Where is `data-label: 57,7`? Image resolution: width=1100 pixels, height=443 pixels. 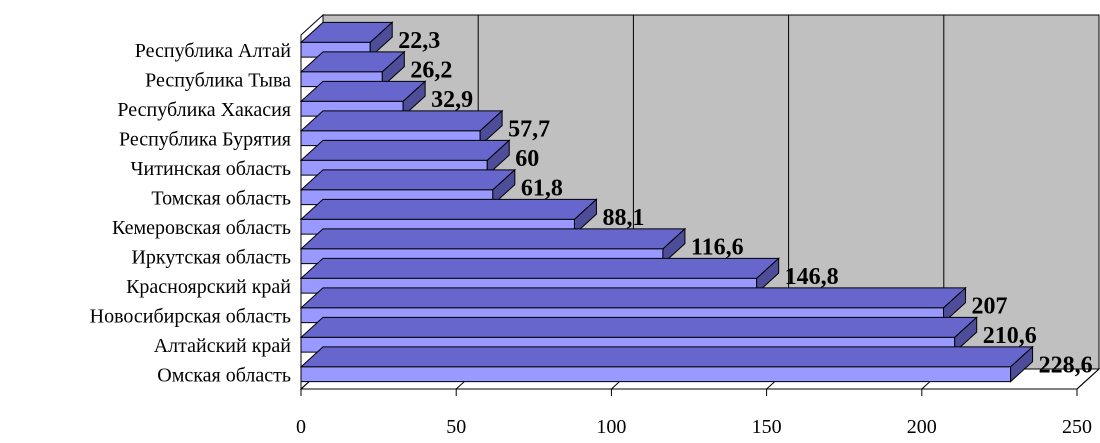
data-label: 57,7 is located at coordinates (529, 129).